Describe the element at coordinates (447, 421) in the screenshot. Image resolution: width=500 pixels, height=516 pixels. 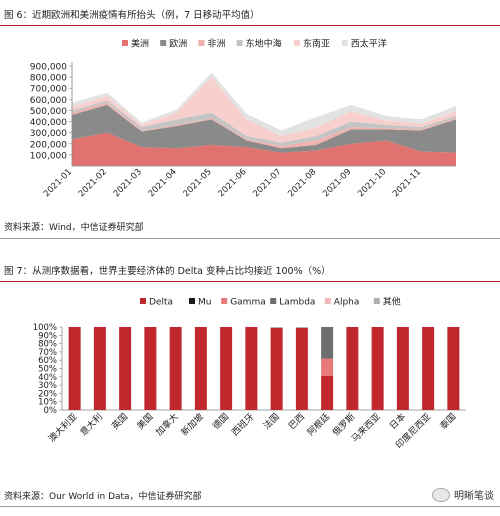
I see `x-tick-label: 泰国` at that location.